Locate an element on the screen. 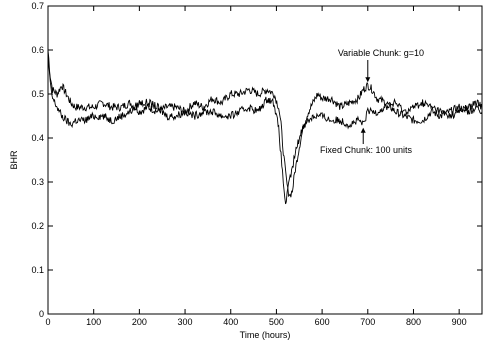 The height and width of the screenshot is (344, 496). x-tick-label: 400 is located at coordinates (230, 322).